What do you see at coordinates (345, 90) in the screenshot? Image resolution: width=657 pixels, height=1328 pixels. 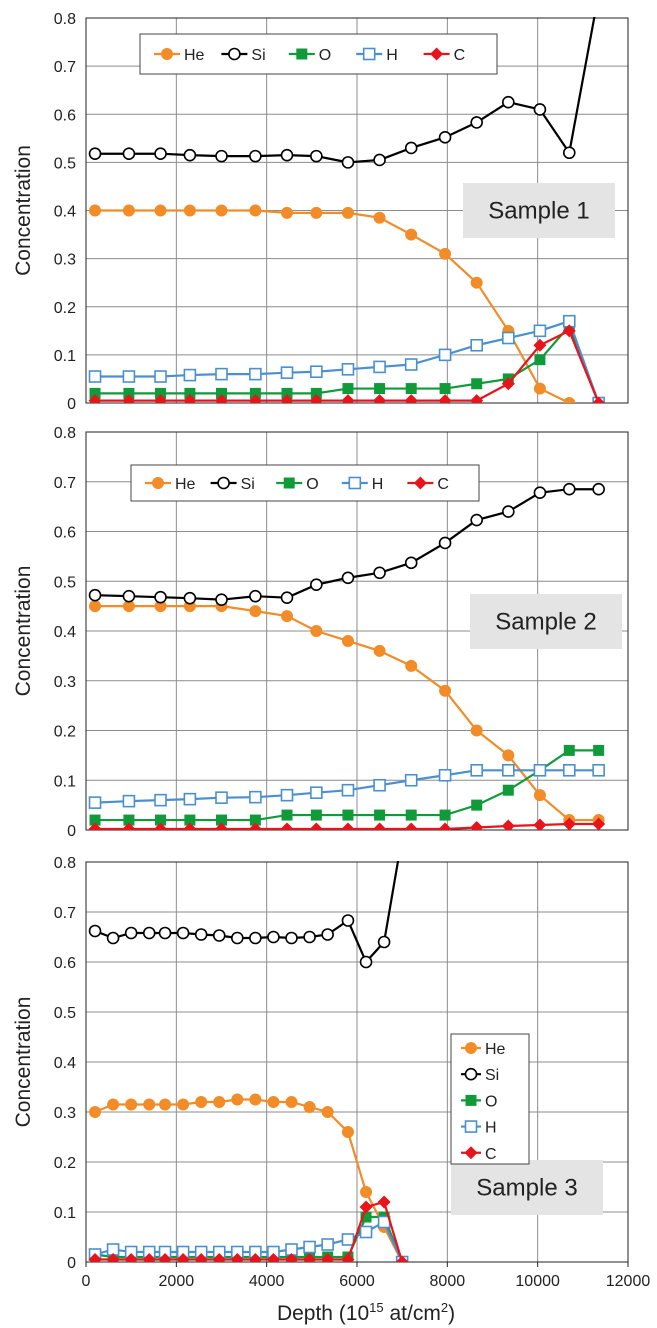 I see `series-line-si` at bounding box center [345, 90].